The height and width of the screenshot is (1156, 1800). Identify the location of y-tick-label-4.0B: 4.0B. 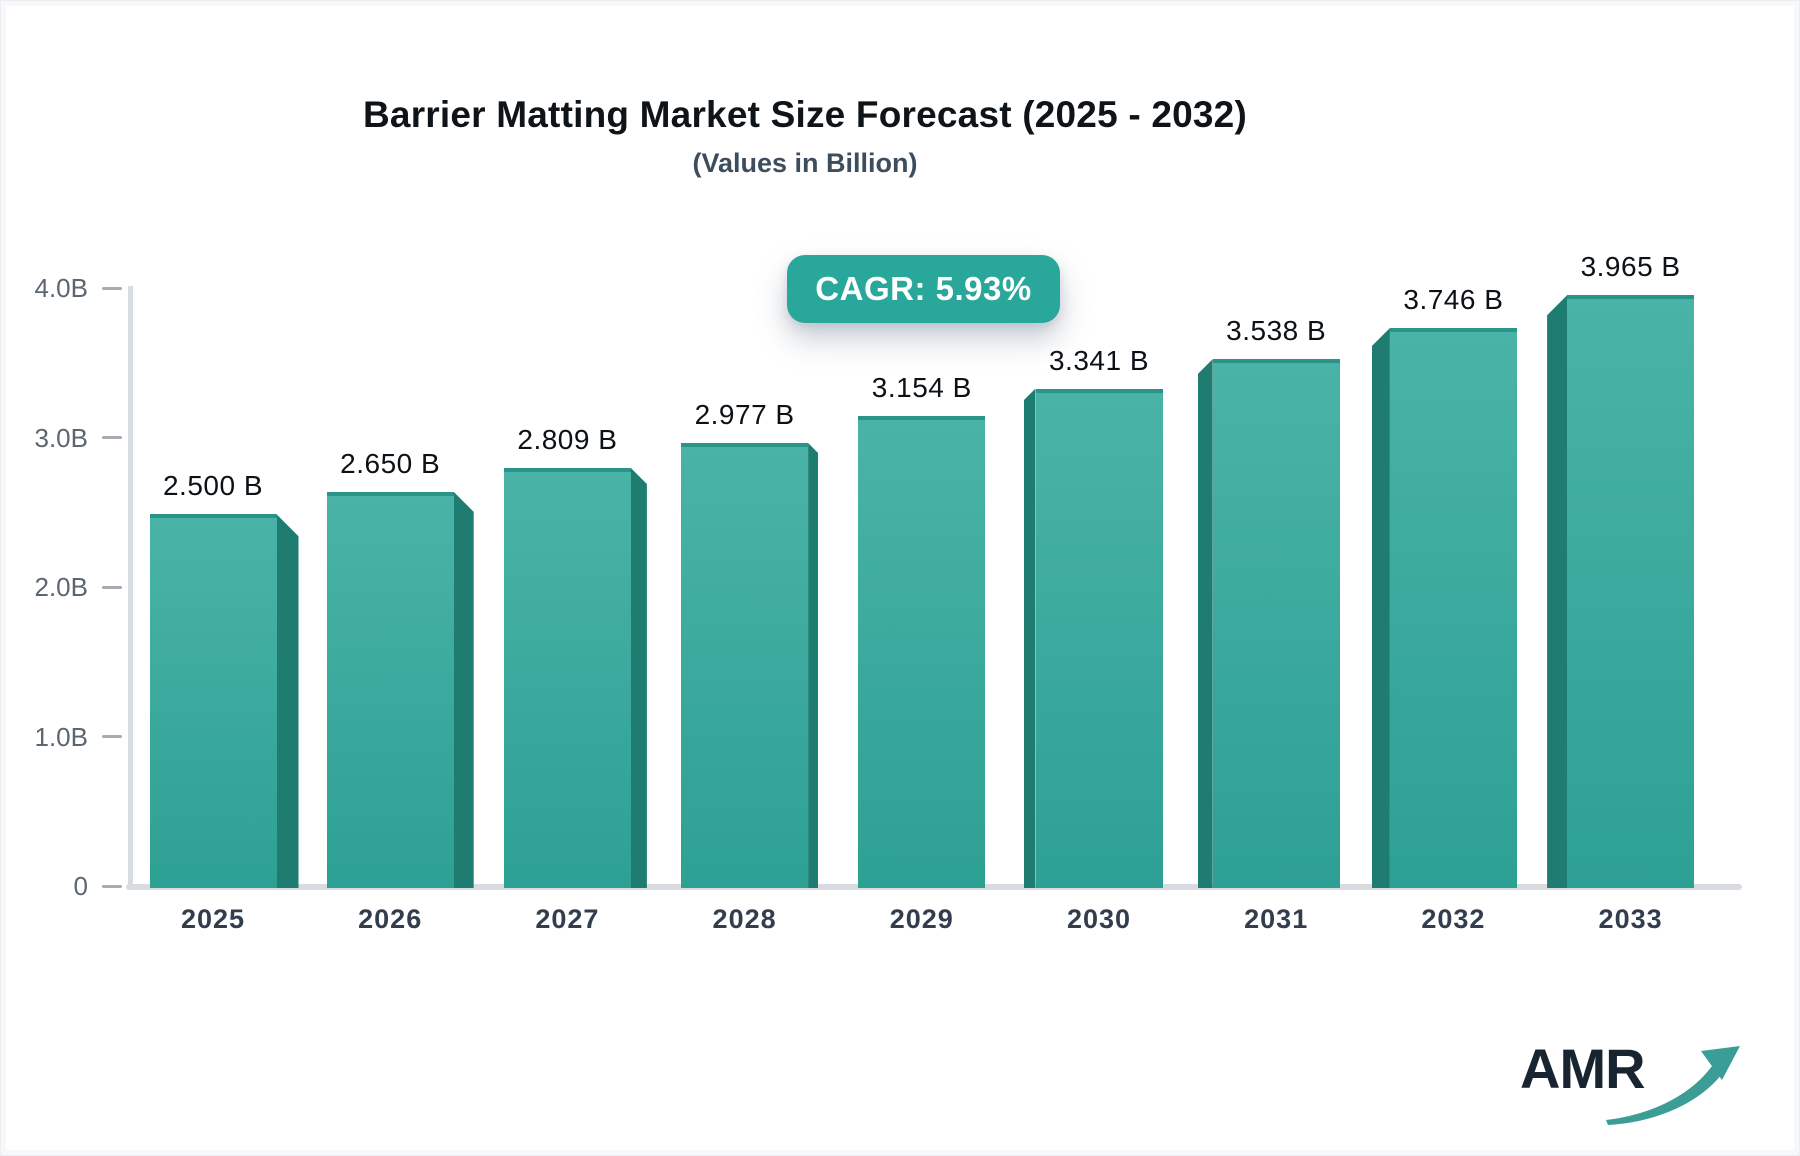
(61, 288).